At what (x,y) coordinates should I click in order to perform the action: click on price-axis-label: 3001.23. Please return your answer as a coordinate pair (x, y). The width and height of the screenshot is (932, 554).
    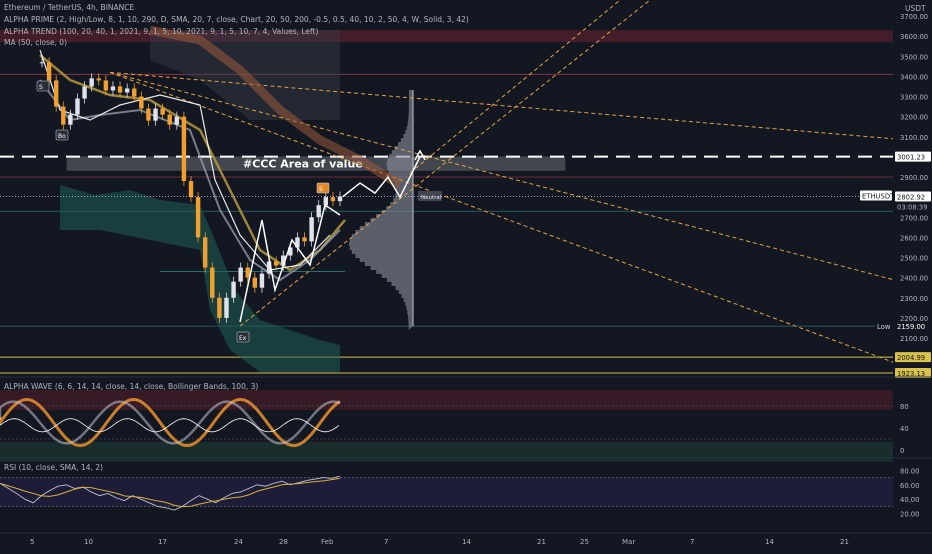
    Looking at the image, I should click on (911, 158).